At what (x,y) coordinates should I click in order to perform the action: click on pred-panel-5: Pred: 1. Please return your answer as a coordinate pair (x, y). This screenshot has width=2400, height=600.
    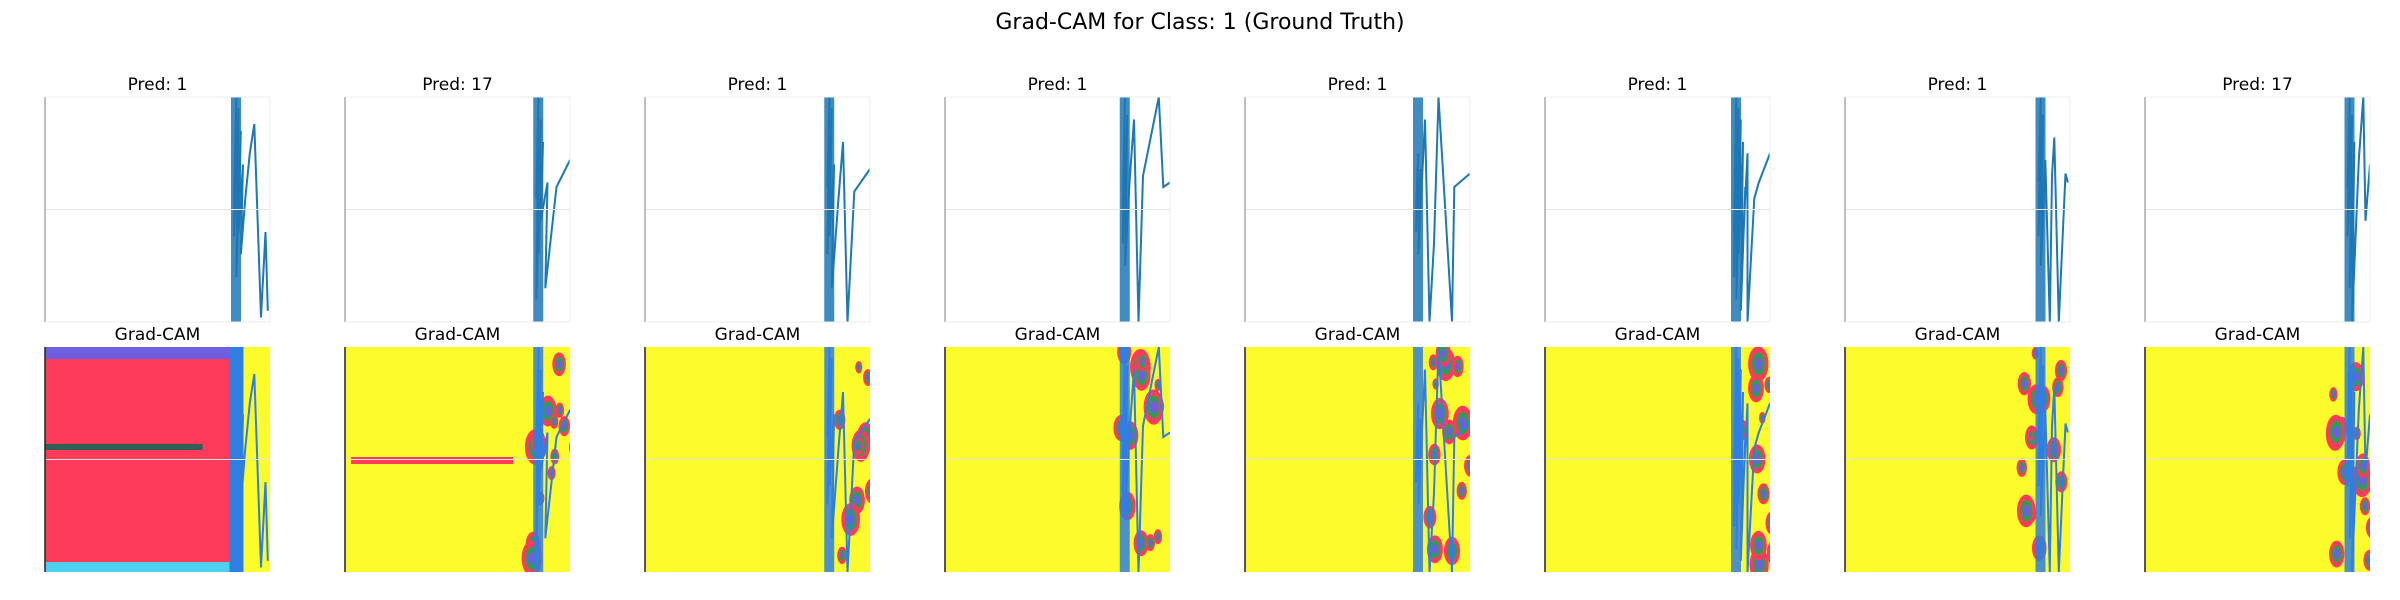
    Looking at the image, I should click on (1357, 199).